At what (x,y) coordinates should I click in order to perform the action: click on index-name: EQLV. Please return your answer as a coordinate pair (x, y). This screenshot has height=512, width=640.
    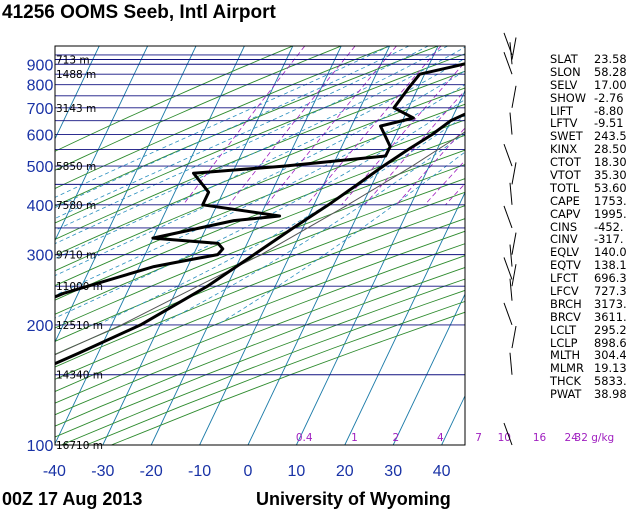
    Looking at the image, I should click on (565, 252).